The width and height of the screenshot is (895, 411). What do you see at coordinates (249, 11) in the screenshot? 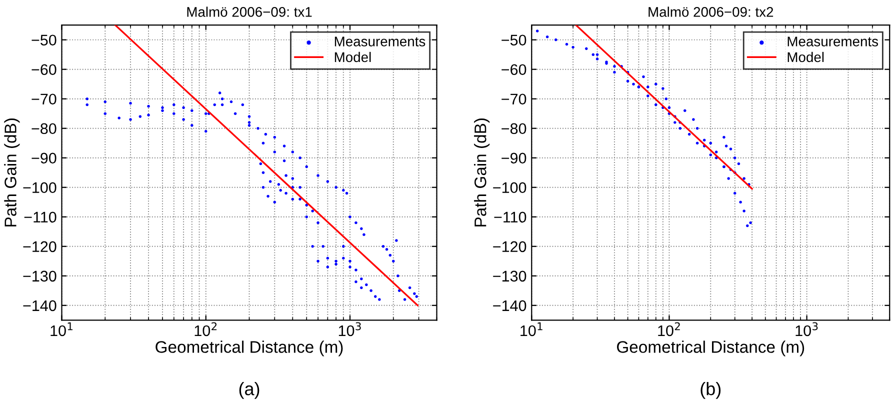
I see `chart-title: Malmö 2006−09: tx1` at bounding box center [249, 11].